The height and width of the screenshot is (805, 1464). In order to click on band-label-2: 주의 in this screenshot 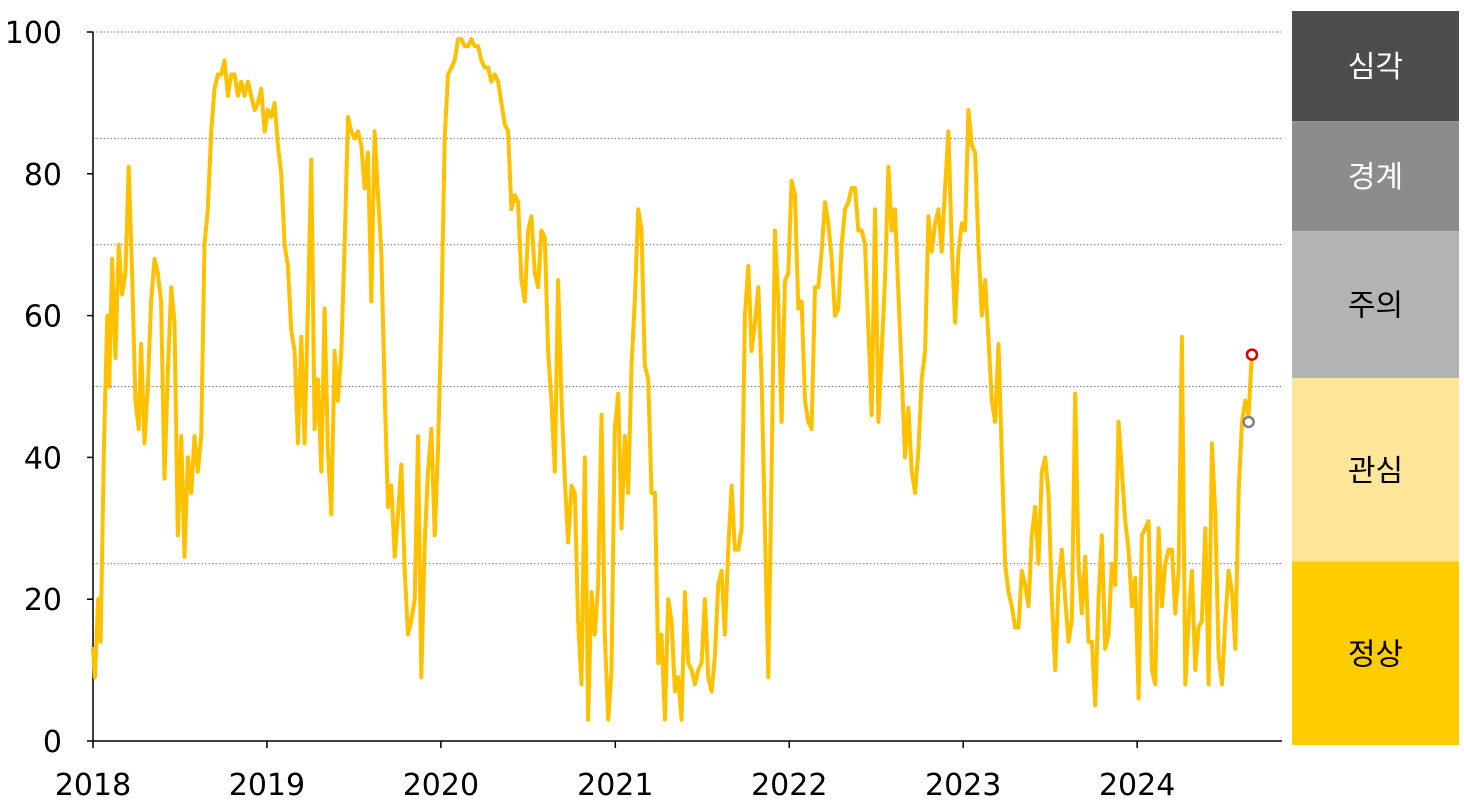, I will do `click(1375, 306)`.